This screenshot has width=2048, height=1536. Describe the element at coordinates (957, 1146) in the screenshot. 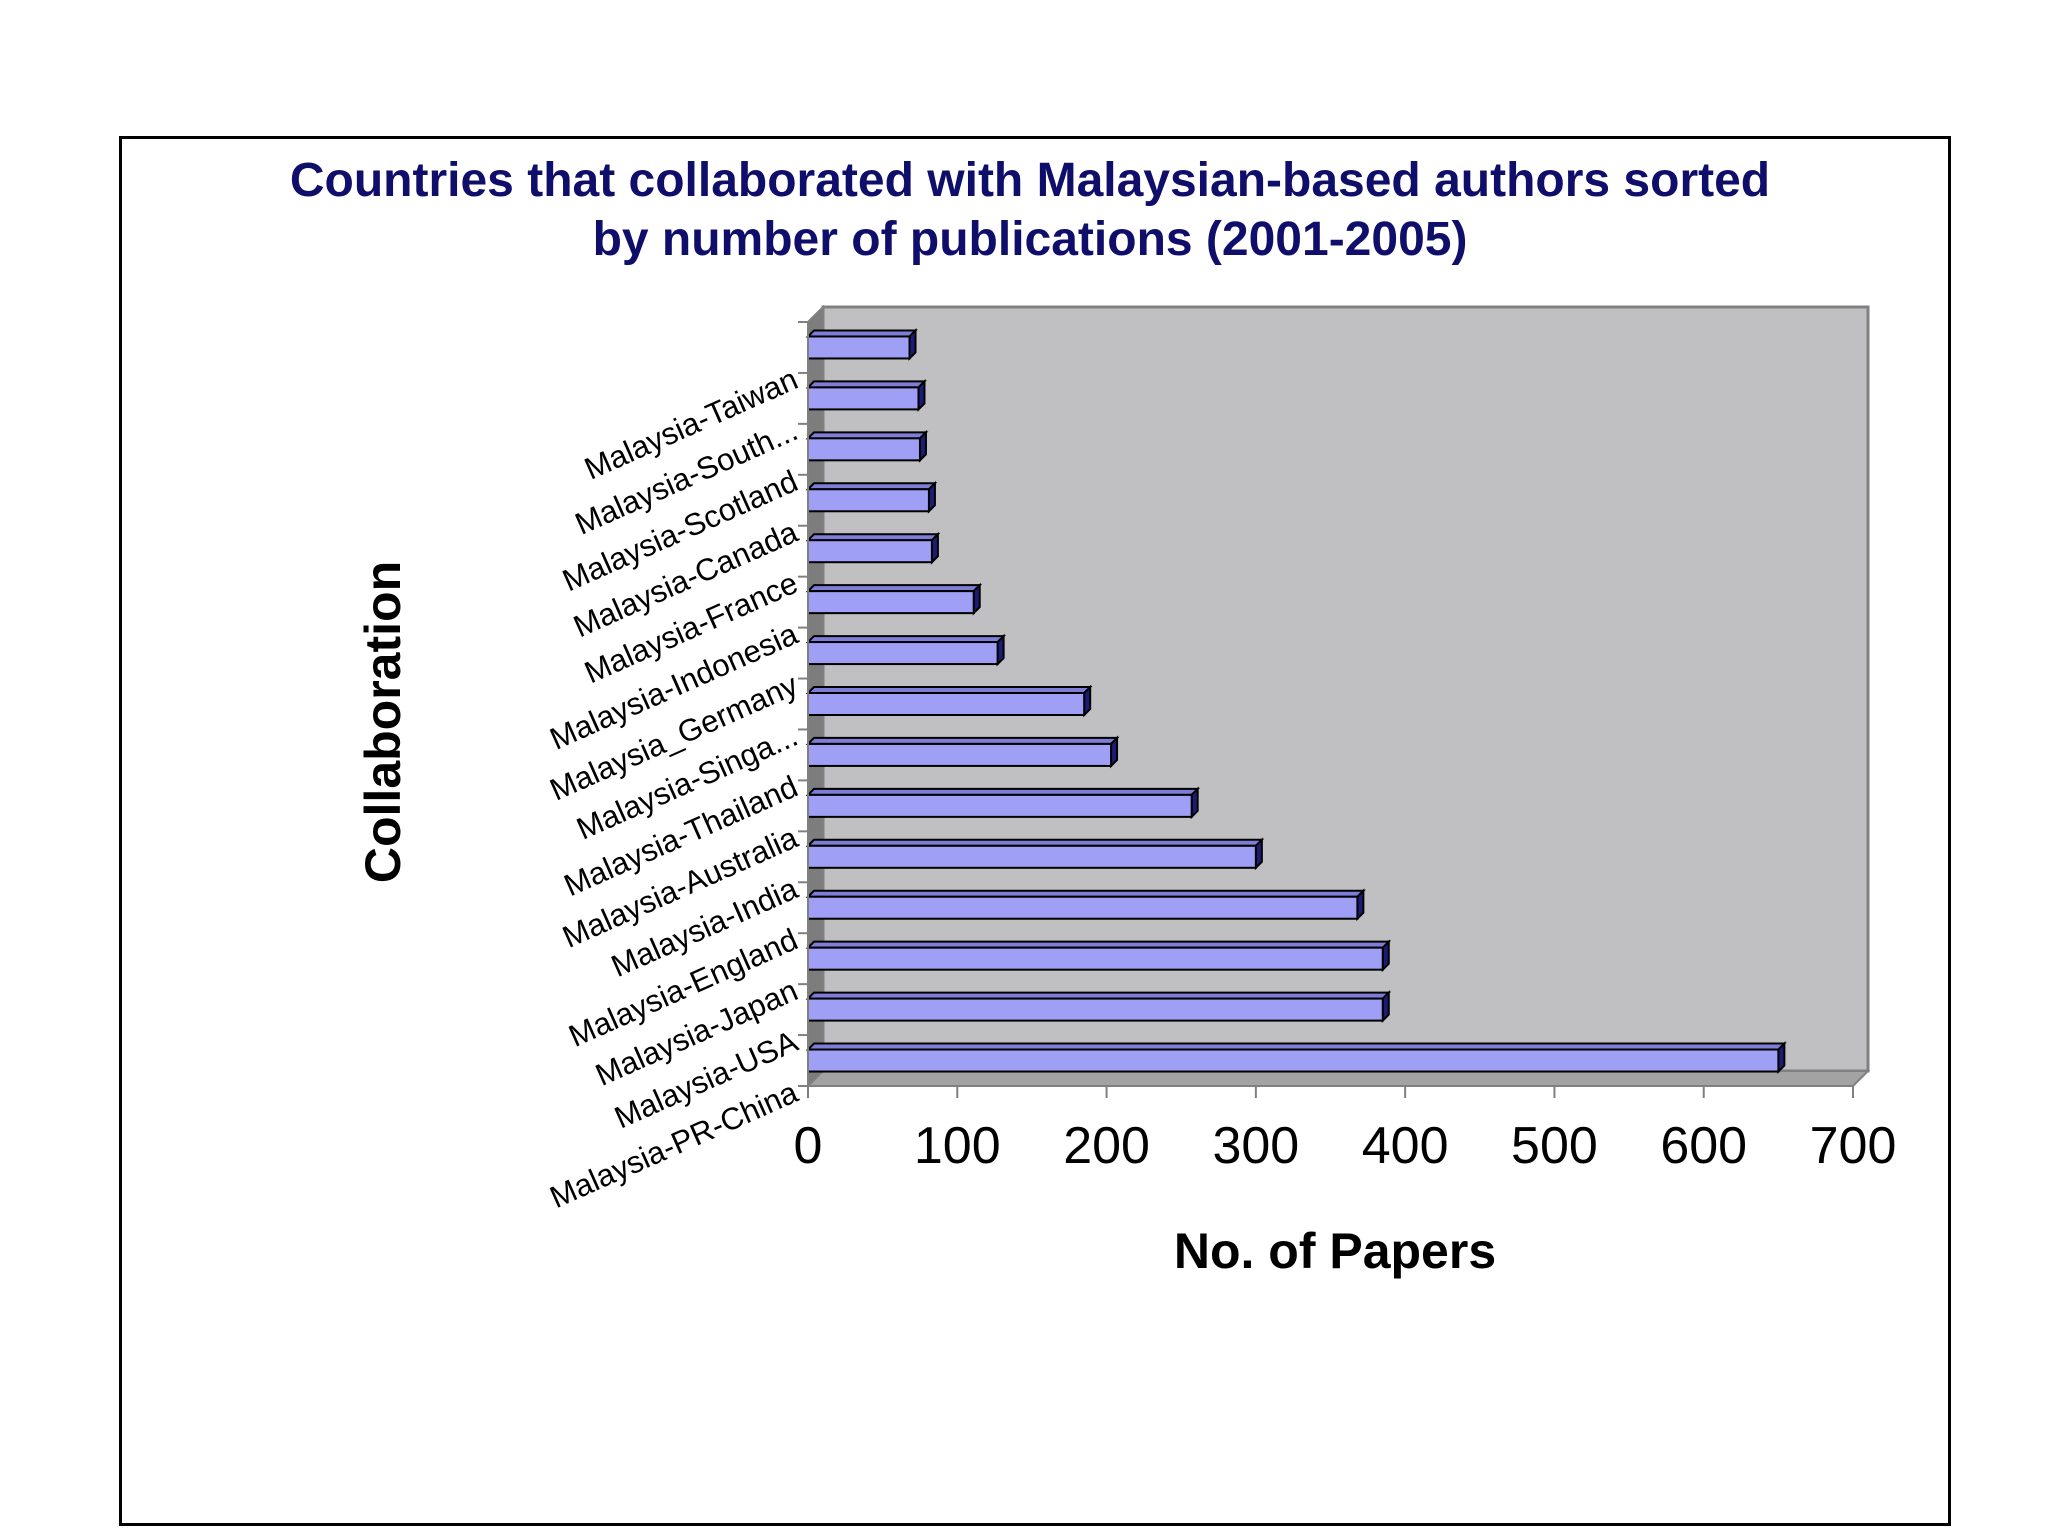

I see `x-tick-label: 100` at that location.